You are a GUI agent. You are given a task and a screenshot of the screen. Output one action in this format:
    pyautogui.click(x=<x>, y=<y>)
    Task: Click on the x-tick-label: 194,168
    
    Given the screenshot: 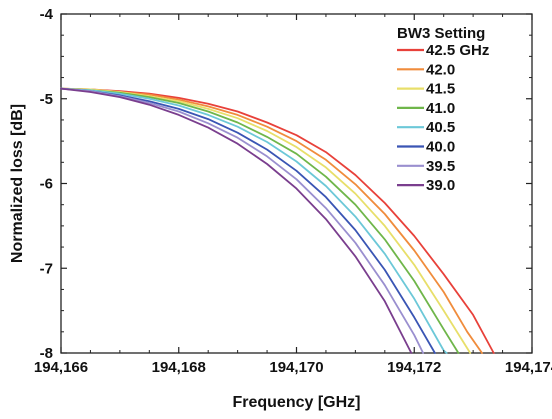 What is the action you would take?
    pyautogui.click(x=179, y=367)
    